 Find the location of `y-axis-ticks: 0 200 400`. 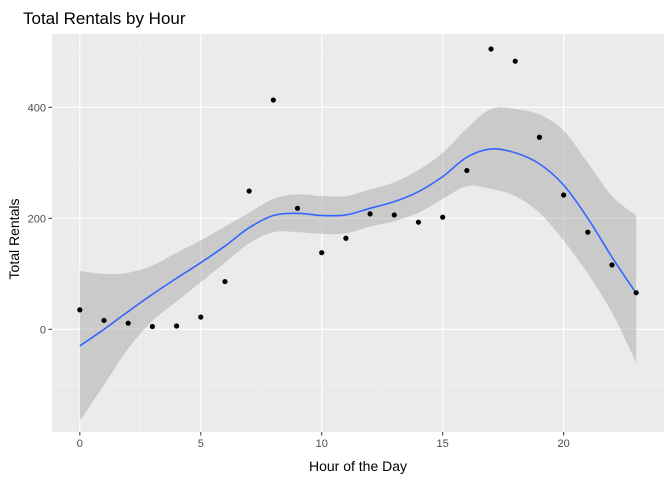

y-axis-ticks: 0 200 400 is located at coordinates (40, 219).